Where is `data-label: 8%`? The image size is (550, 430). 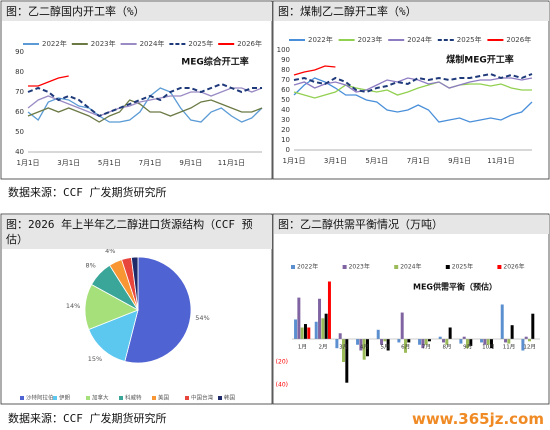 data-label: 8% is located at coordinates (90, 266).